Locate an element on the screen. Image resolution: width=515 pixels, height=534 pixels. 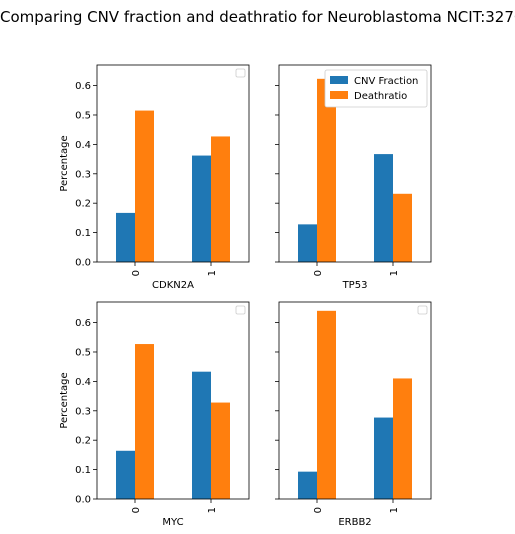
legend-box is located at coordinates (376, 88).